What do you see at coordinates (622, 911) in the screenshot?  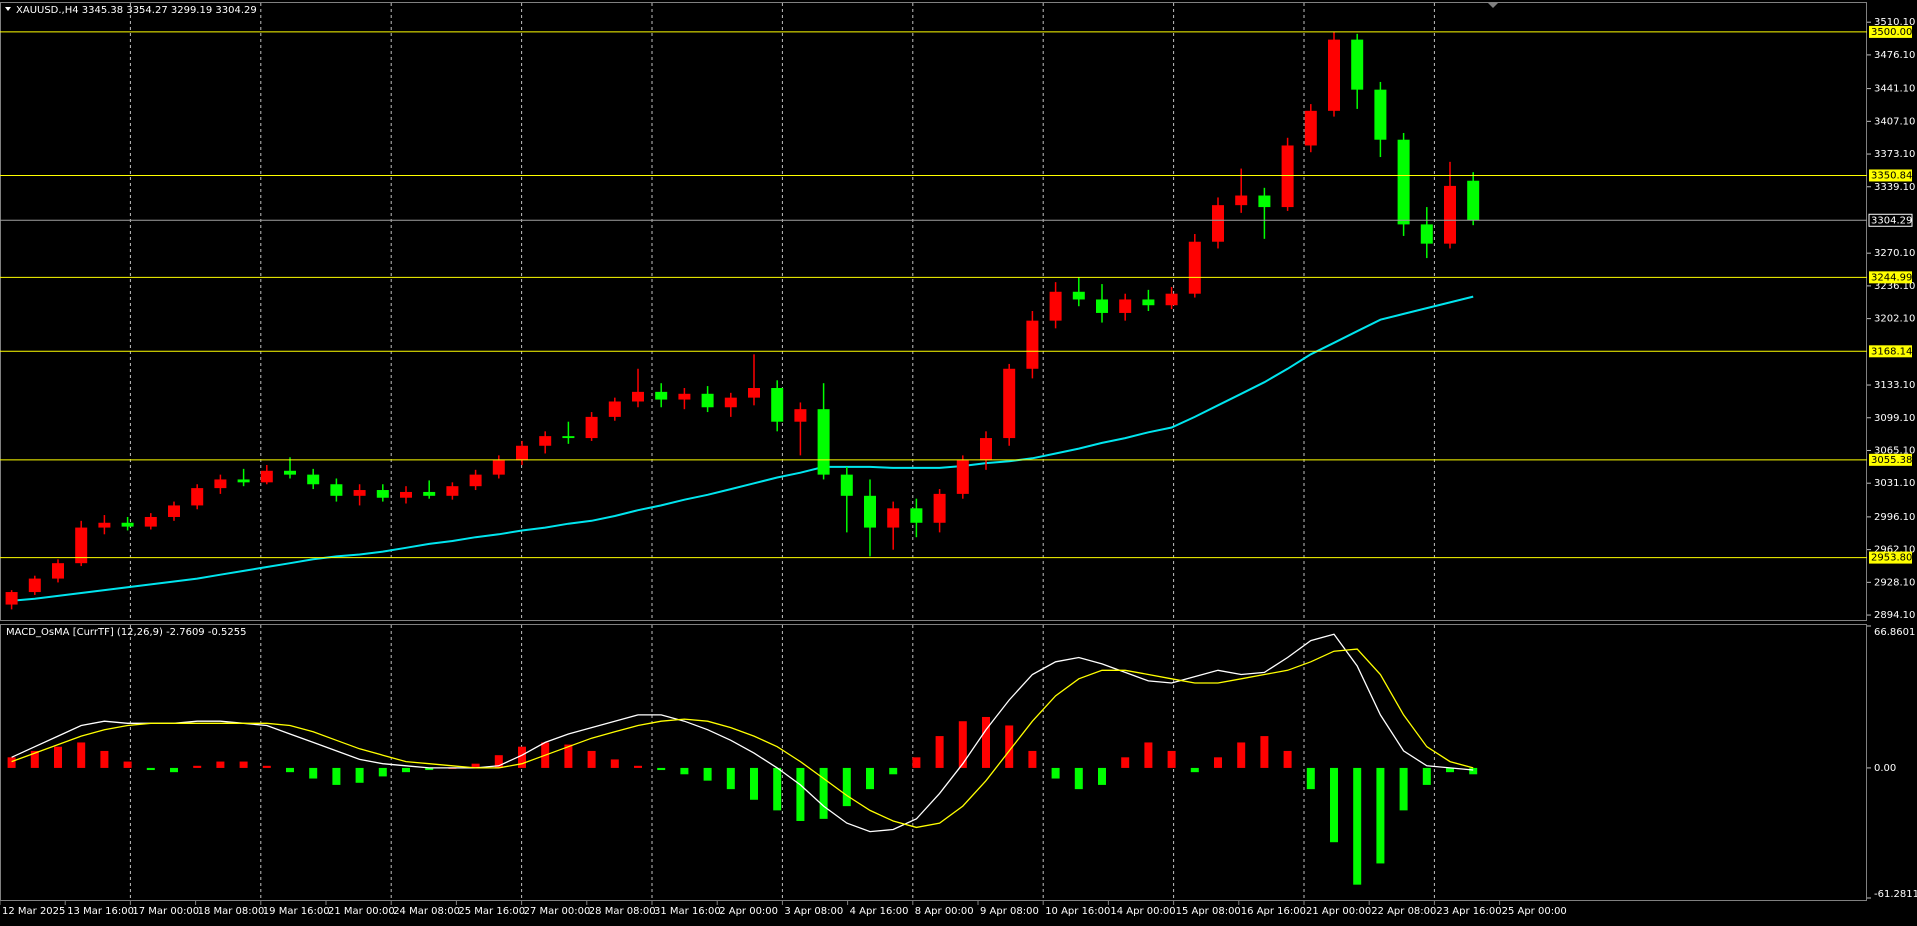 I see `time-label: 28 Mar 08:00` at bounding box center [622, 911].